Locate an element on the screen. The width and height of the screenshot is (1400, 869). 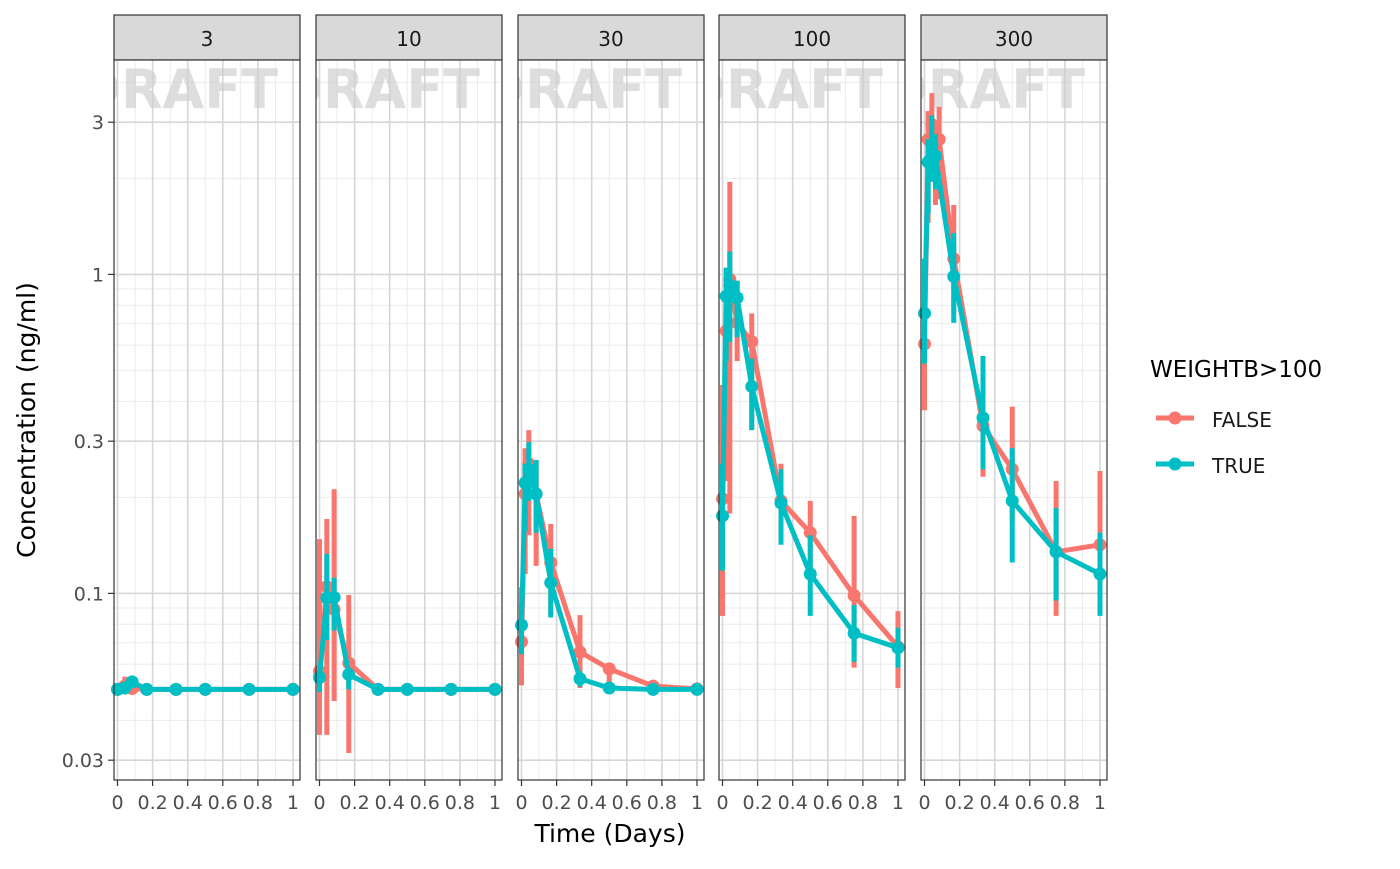
x-axis-label: Time (Days) is located at coordinates (609, 833).